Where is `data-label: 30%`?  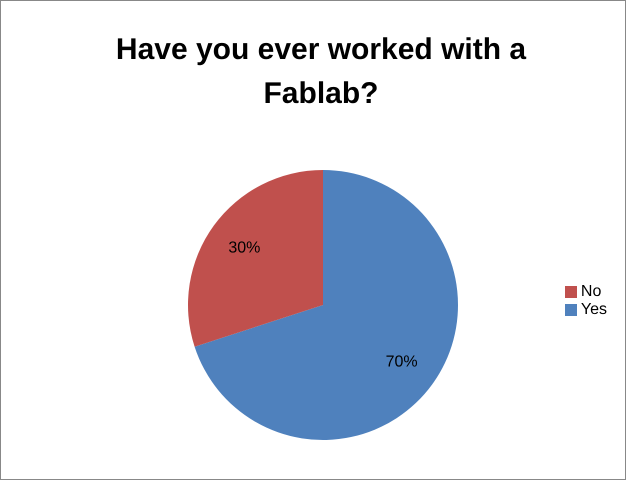 data-label: 30% is located at coordinates (244, 247).